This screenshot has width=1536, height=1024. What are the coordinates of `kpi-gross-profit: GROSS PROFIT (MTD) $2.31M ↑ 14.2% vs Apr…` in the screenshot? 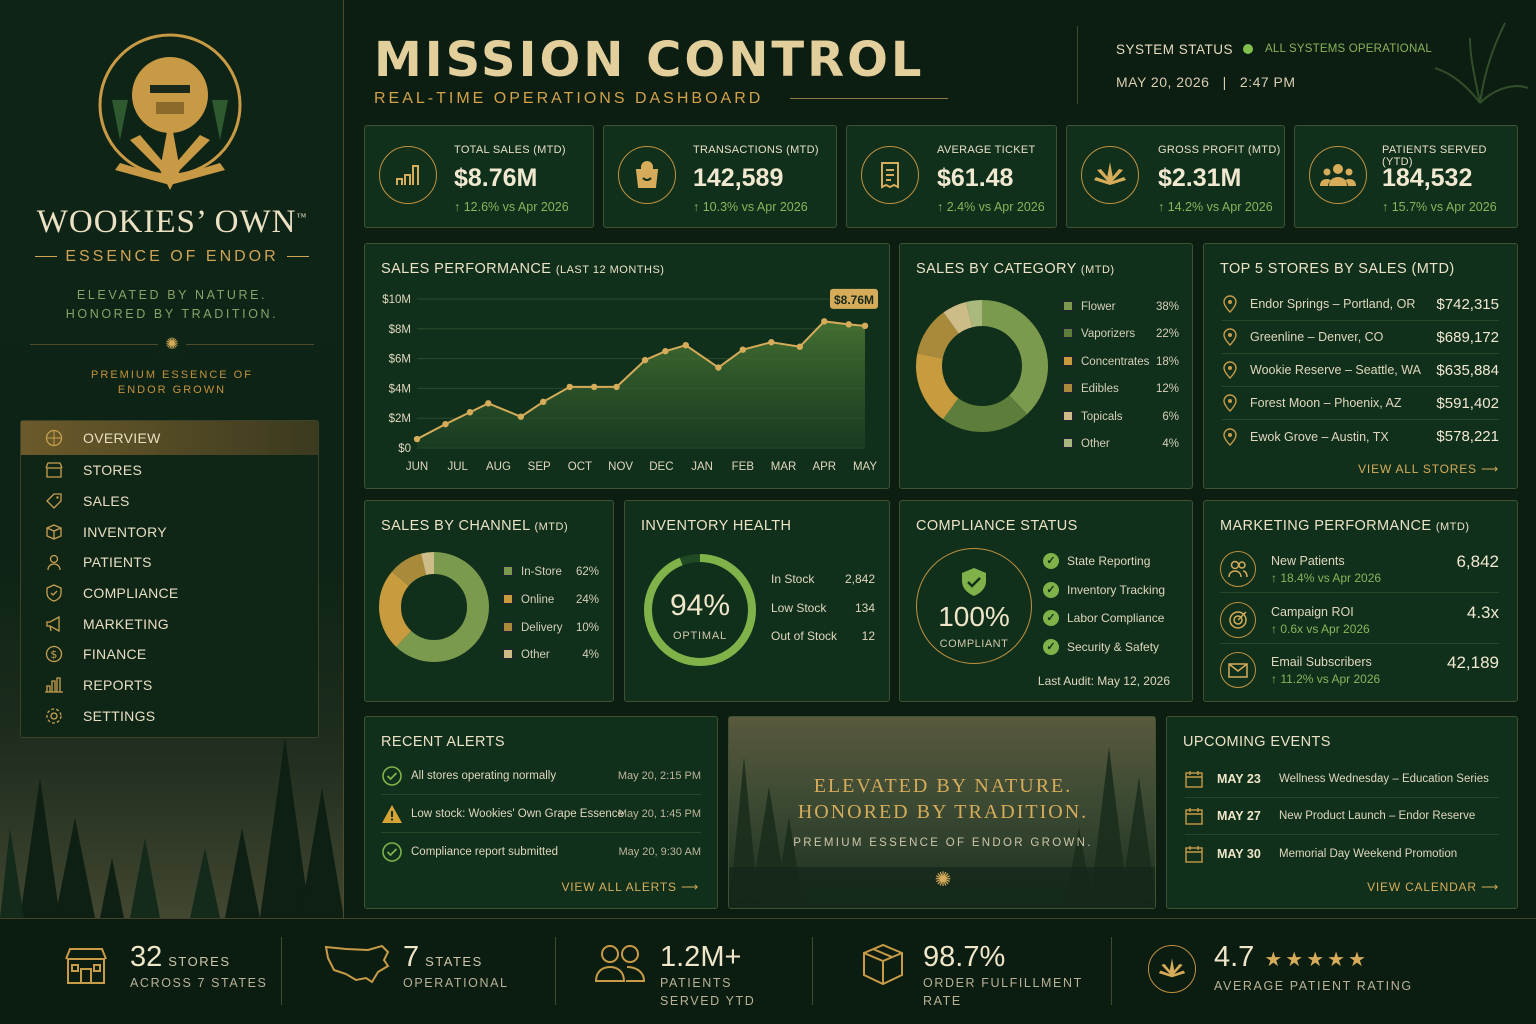 It's located at (1175, 176).